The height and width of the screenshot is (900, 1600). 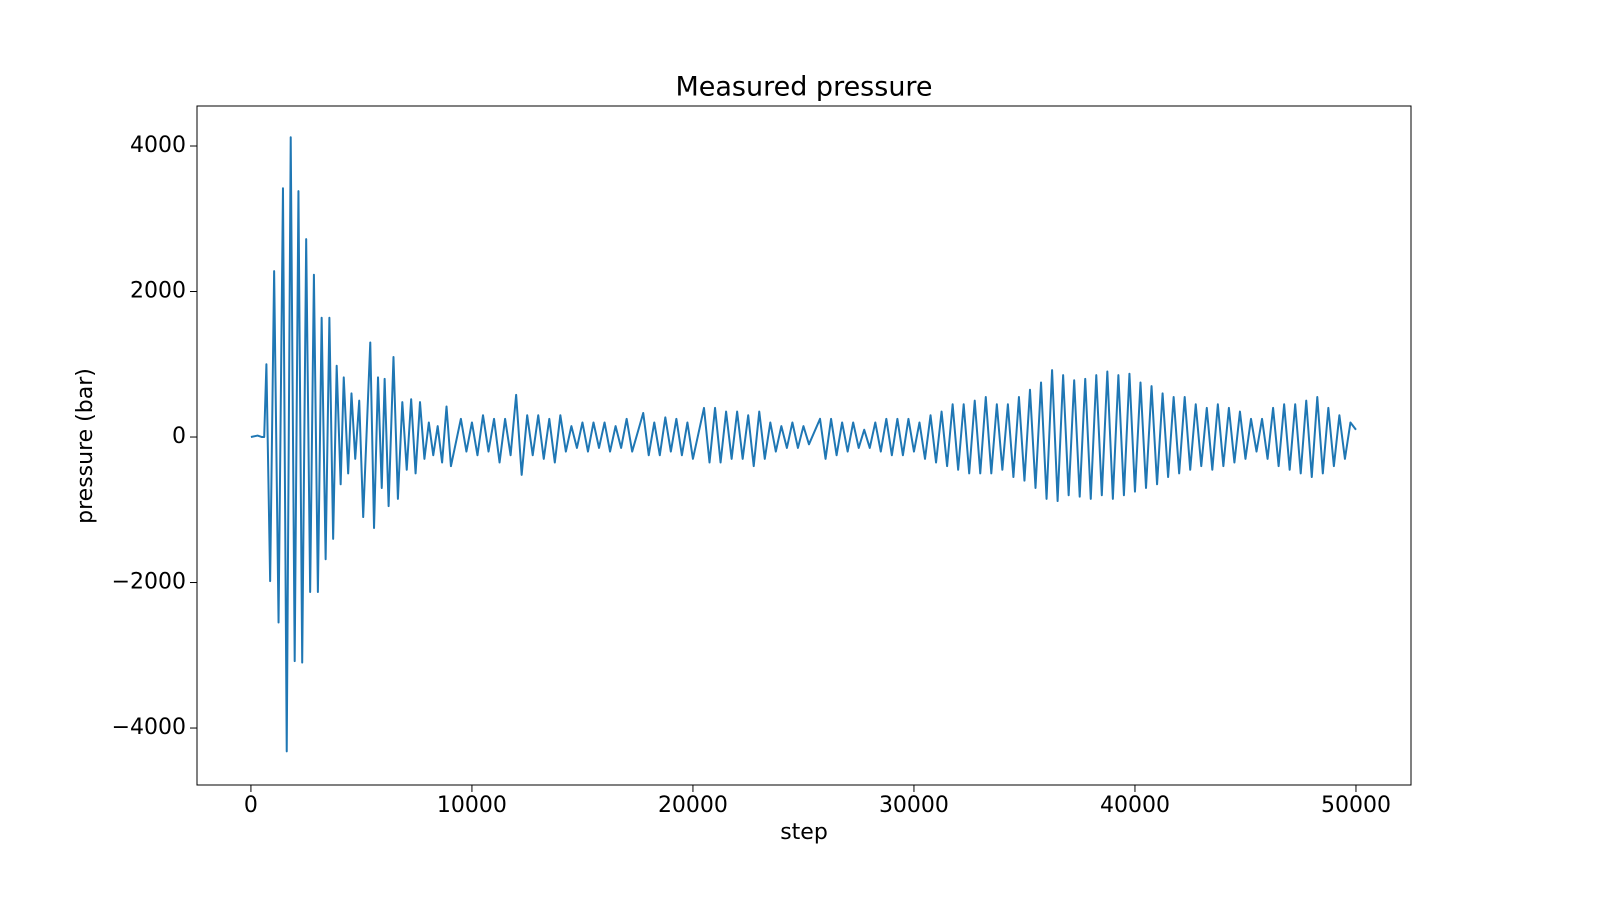 What do you see at coordinates (251, 805) in the screenshot?
I see `x-tick-label: 0` at bounding box center [251, 805].